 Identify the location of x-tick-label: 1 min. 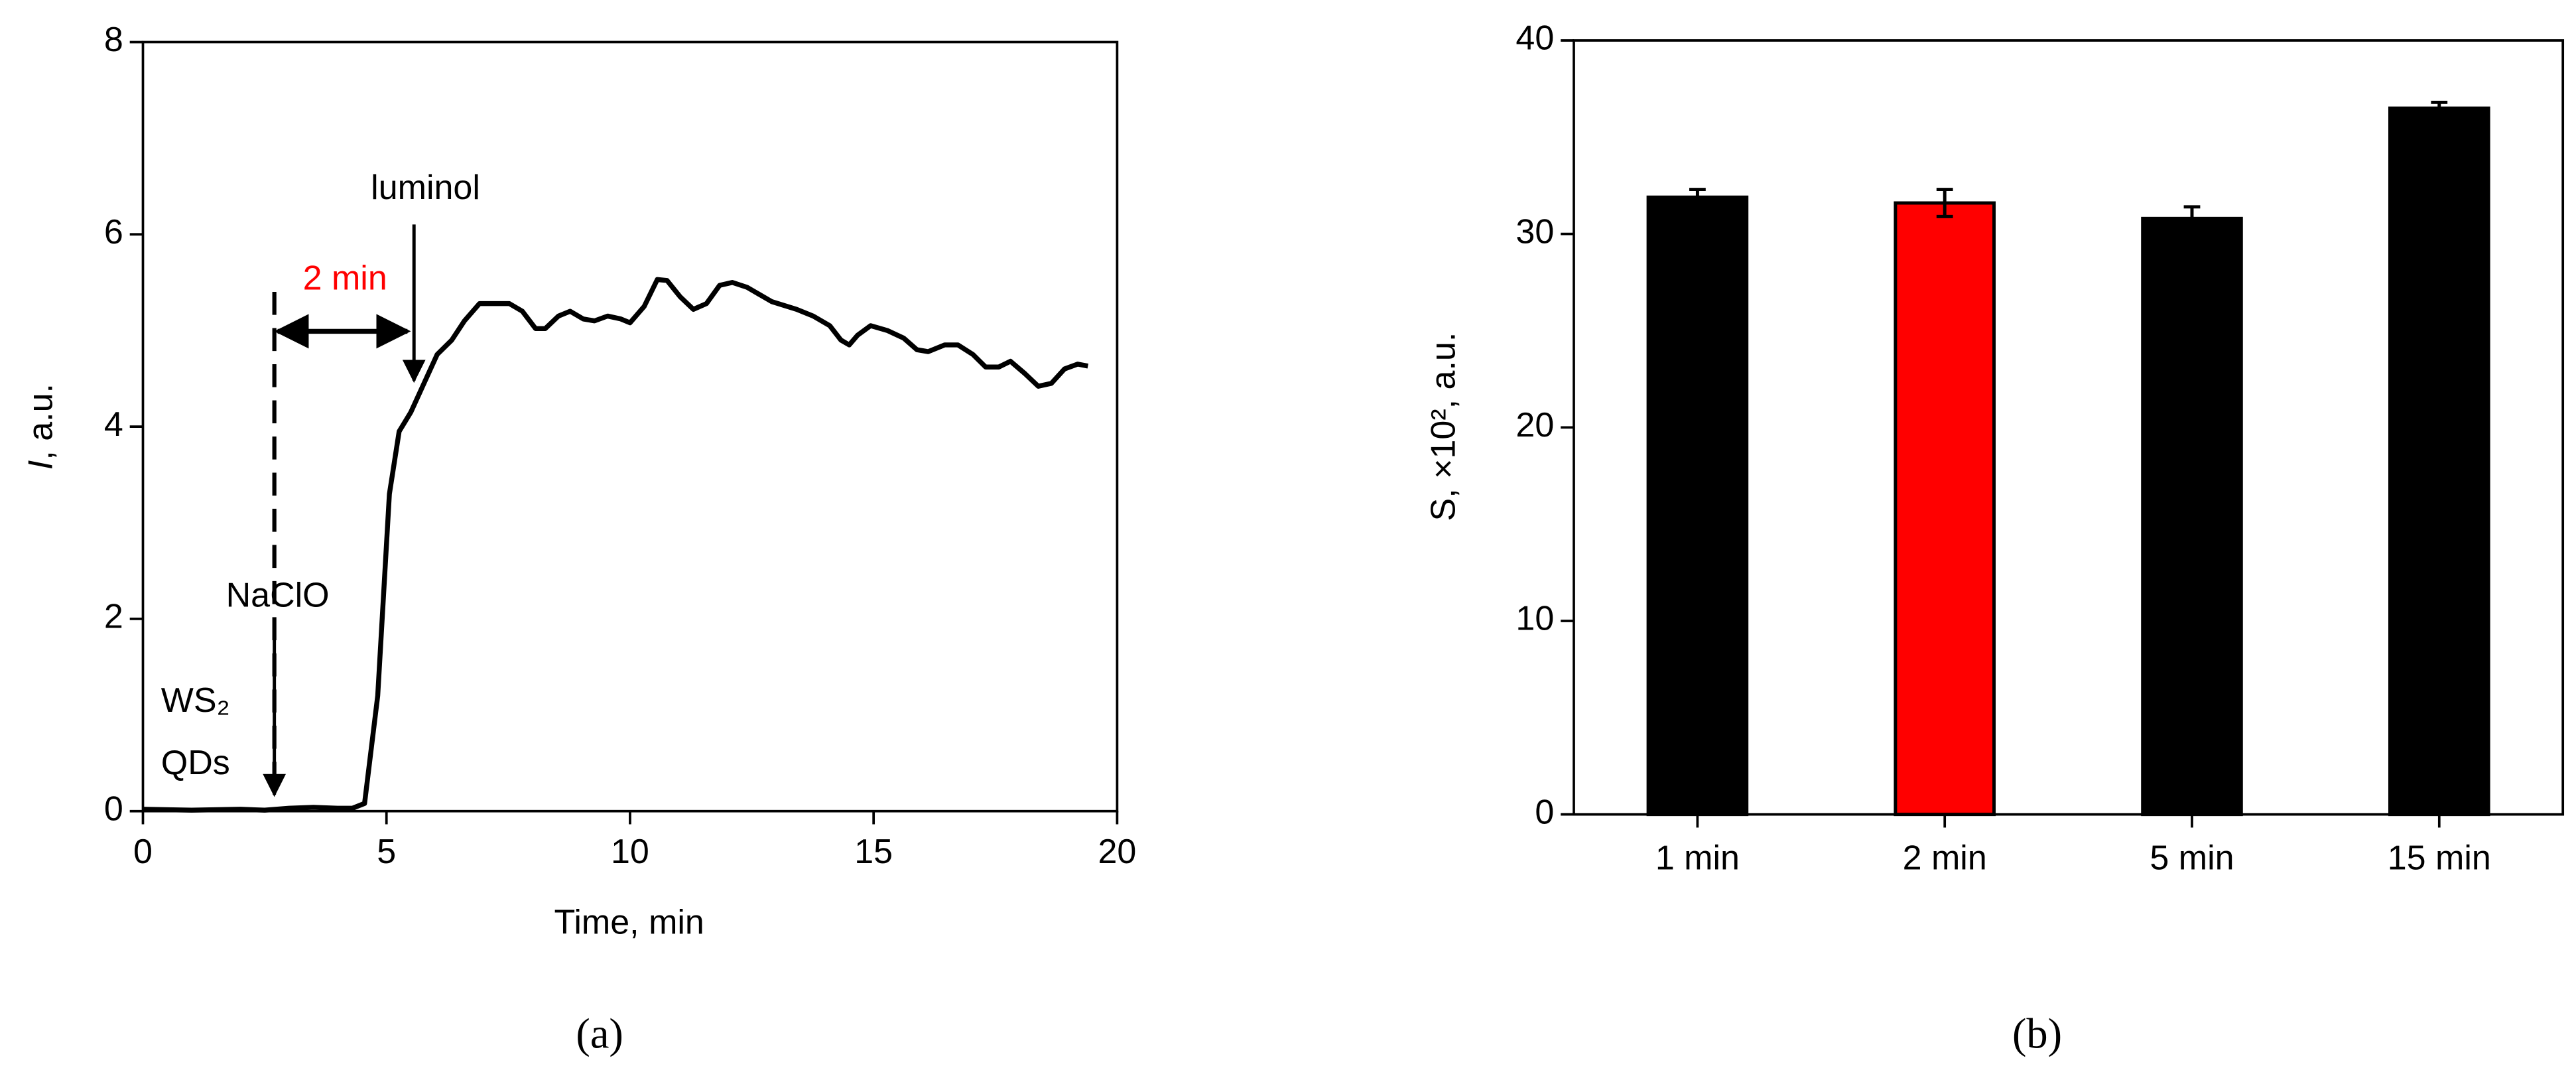
(1698, 859).